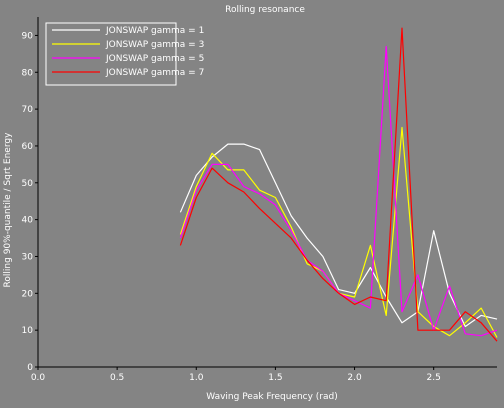  Describe the element at coordinates (28, 294) in the screenshot. I see `y-tick-label: 20` at that location.